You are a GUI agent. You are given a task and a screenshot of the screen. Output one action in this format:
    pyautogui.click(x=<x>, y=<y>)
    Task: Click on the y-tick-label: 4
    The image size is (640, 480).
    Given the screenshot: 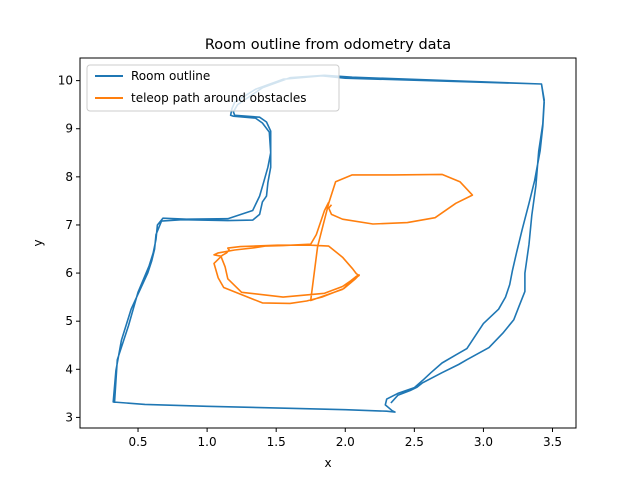 What is the action you would take?
    pyautogui.click(x=69, y=369)
    